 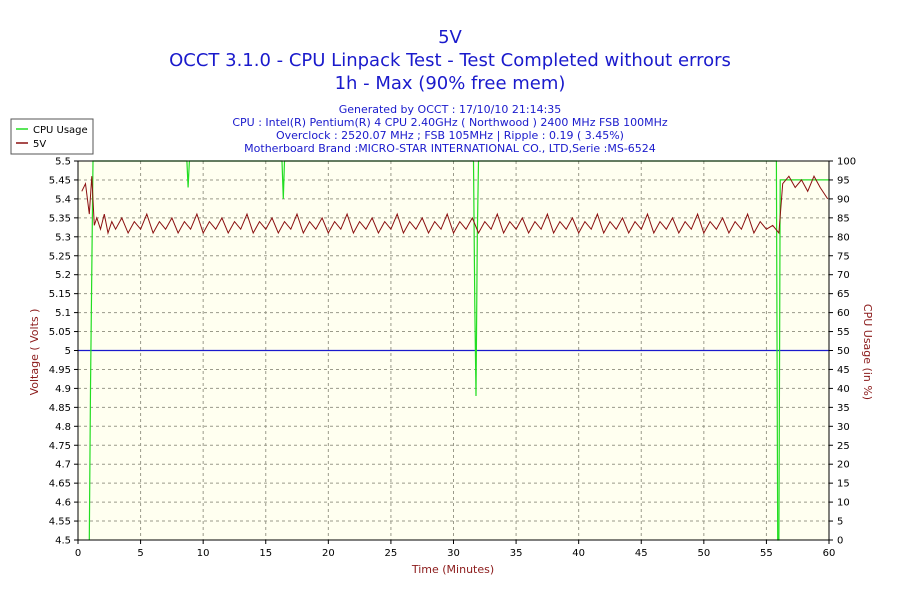 I want to click on legend-item-cpu-usage-label: CPU Usage, so click(x=60, y=130).